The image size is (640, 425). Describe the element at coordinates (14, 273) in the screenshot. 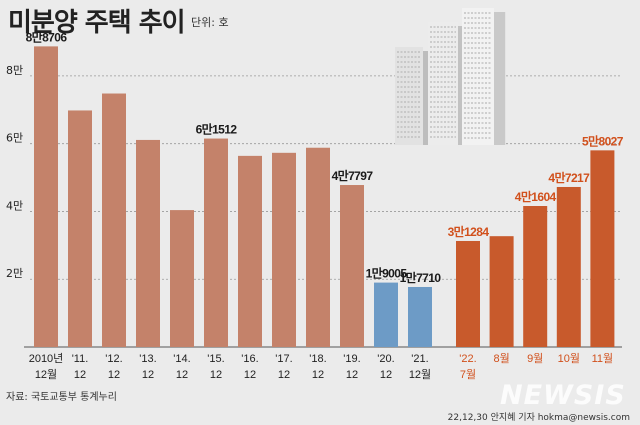

I see `y-tick-label: 2만` at that location.